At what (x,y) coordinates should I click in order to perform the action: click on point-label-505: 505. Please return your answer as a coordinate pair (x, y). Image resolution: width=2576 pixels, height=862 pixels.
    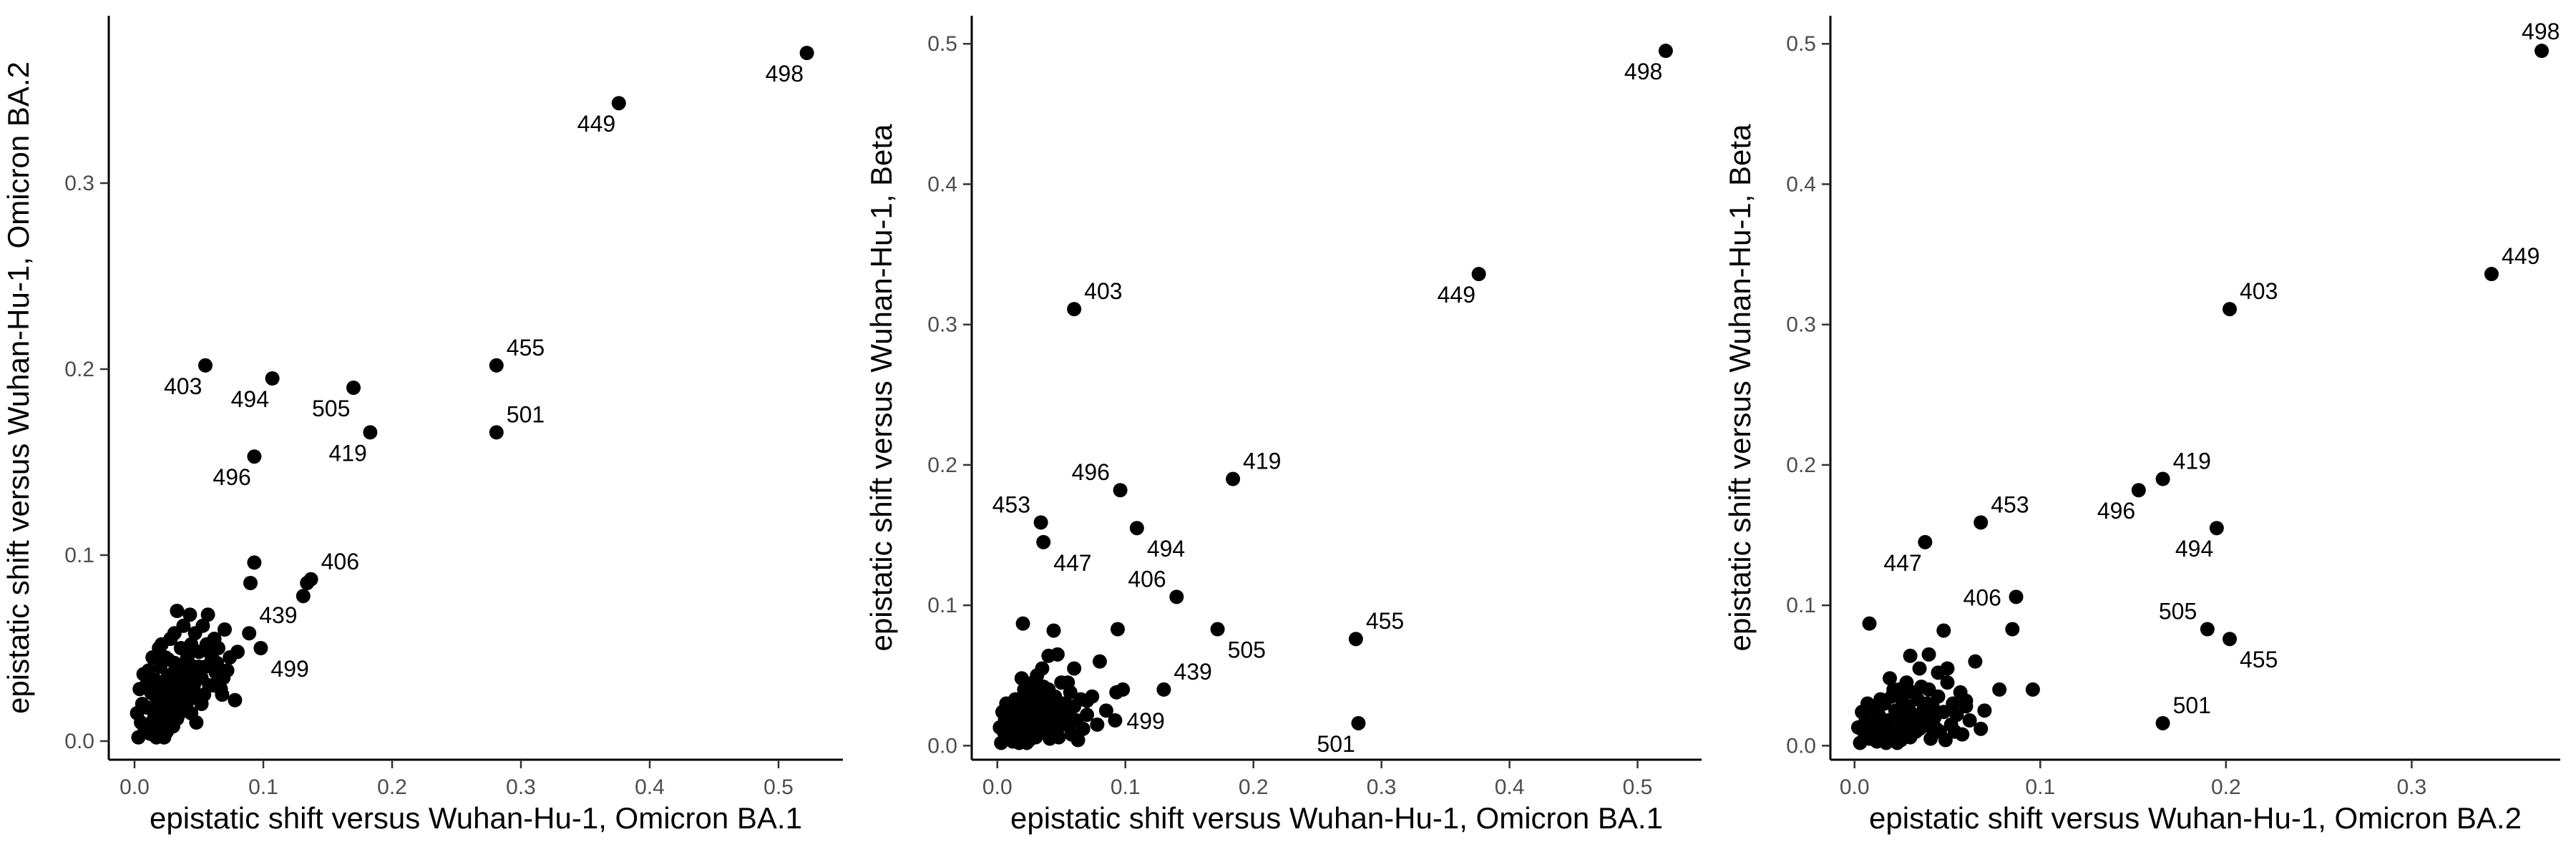
    Looking at the image, I should click on (331, 409).